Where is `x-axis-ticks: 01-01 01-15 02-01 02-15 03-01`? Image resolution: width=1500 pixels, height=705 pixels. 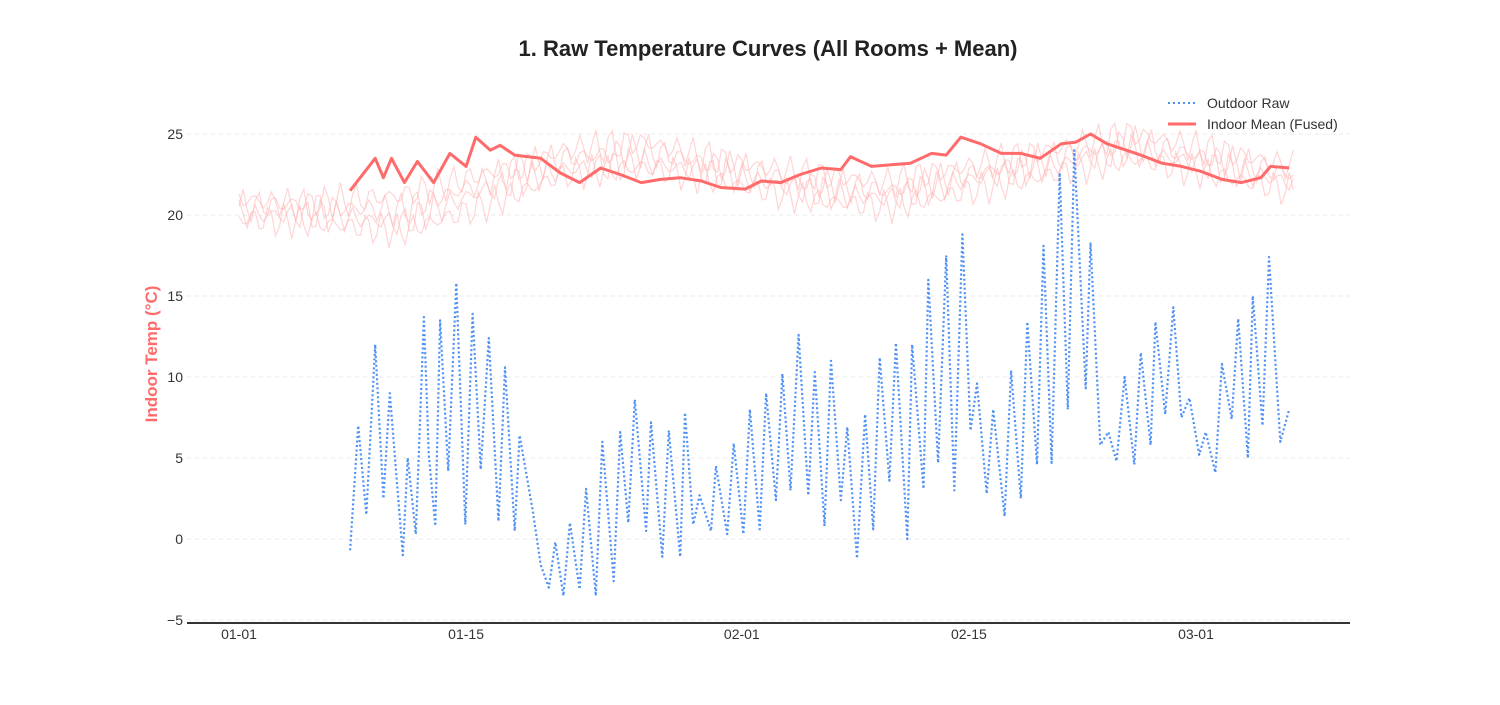 x-axis-ticks: 01-01 01-15 02-01 02-15 03-01 is located at coordinates (717, 634).